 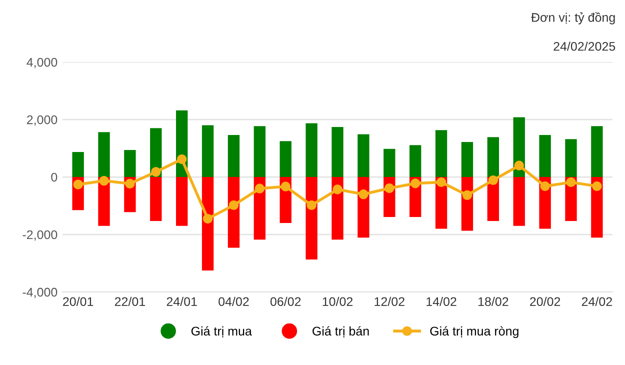 What do you see at coordinates (545, 301) in the screenshot?
I see `x-tick-label: 20/02` at bounding box center [545, 301].